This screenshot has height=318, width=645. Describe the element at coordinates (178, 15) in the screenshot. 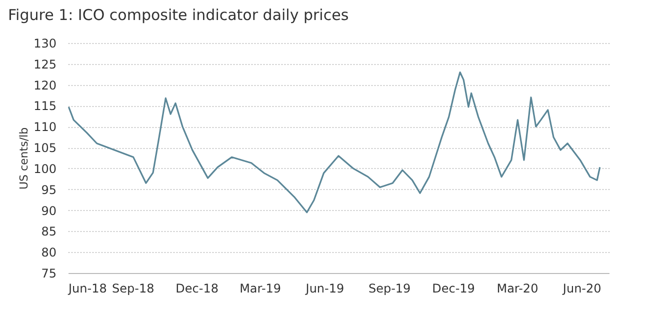

I see `chart-title: Figure 1: ICO composite indicator daily prices` at that location.